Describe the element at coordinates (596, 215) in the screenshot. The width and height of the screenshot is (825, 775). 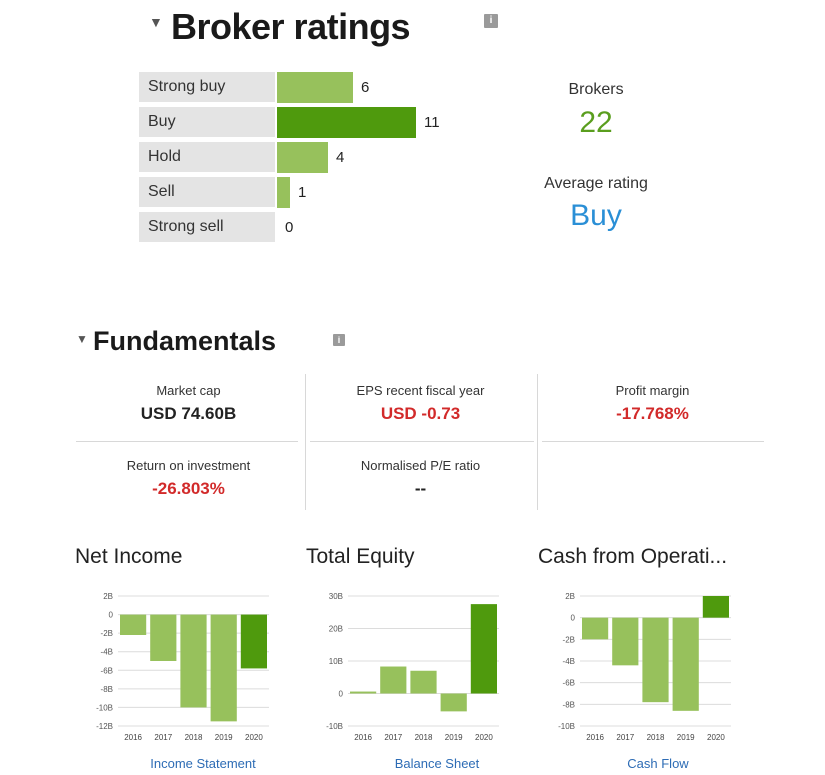
I see `average-rating-value: Buy` at that location.